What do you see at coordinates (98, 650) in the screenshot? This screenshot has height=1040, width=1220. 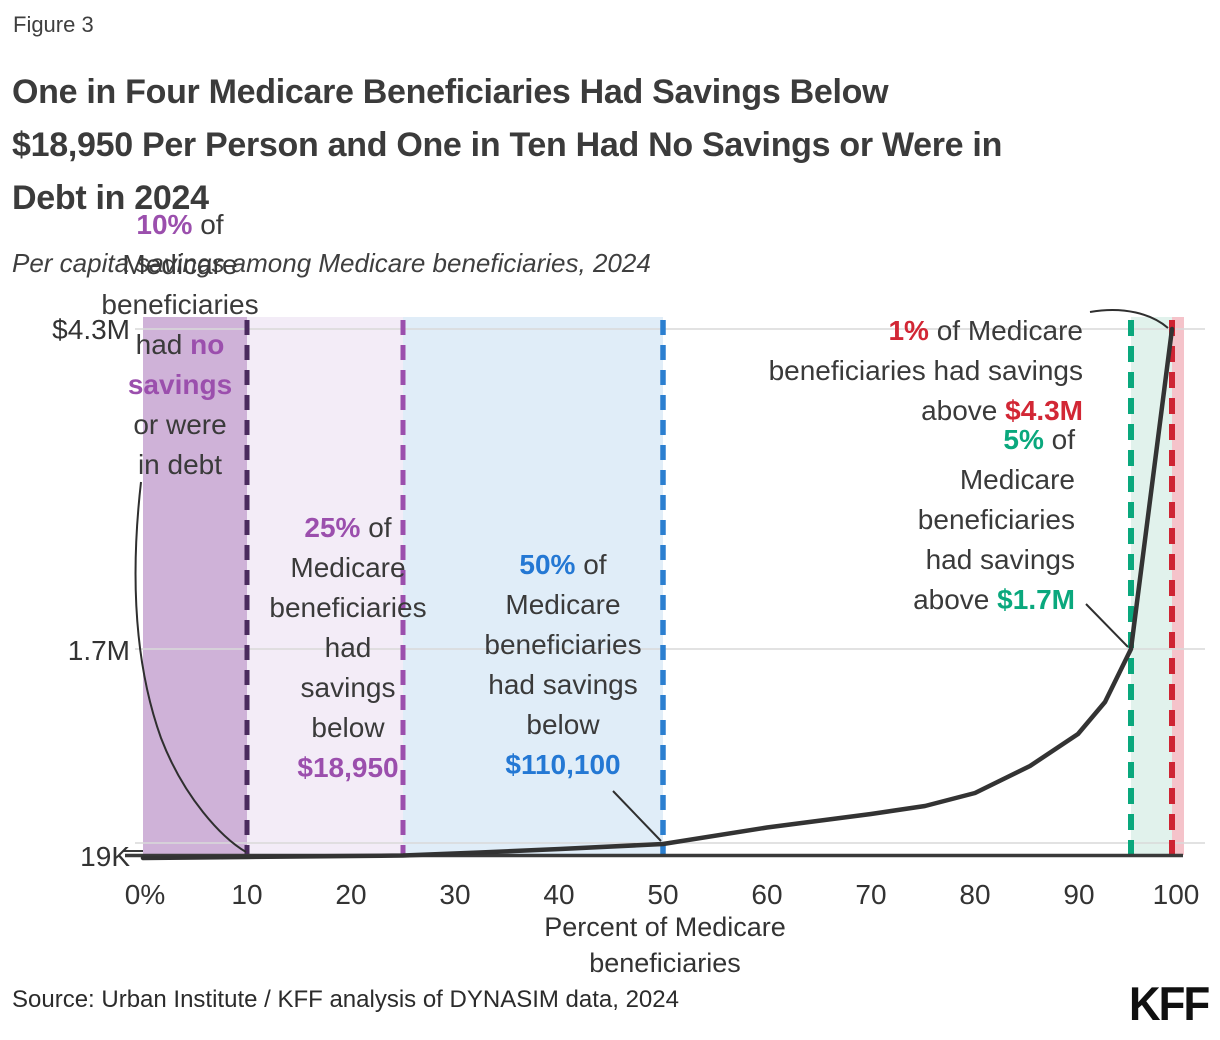 I see `y-tick-1-7m: 1.7M` at bounding box center [98, 650].